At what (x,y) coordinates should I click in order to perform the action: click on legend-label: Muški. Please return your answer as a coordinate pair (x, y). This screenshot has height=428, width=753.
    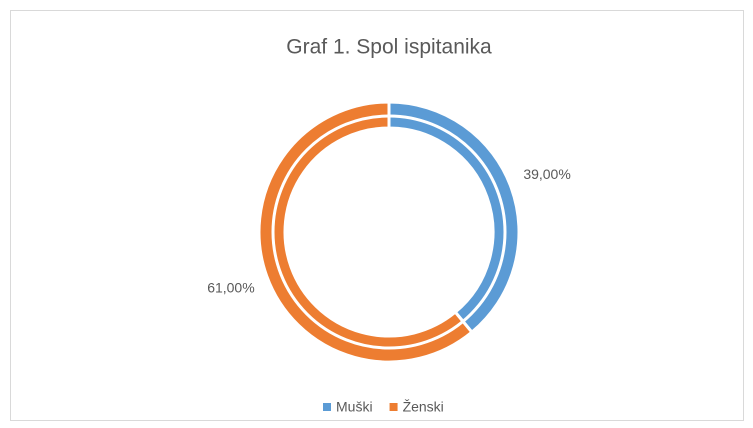
    Looking at the image, I should click on (354, 407).